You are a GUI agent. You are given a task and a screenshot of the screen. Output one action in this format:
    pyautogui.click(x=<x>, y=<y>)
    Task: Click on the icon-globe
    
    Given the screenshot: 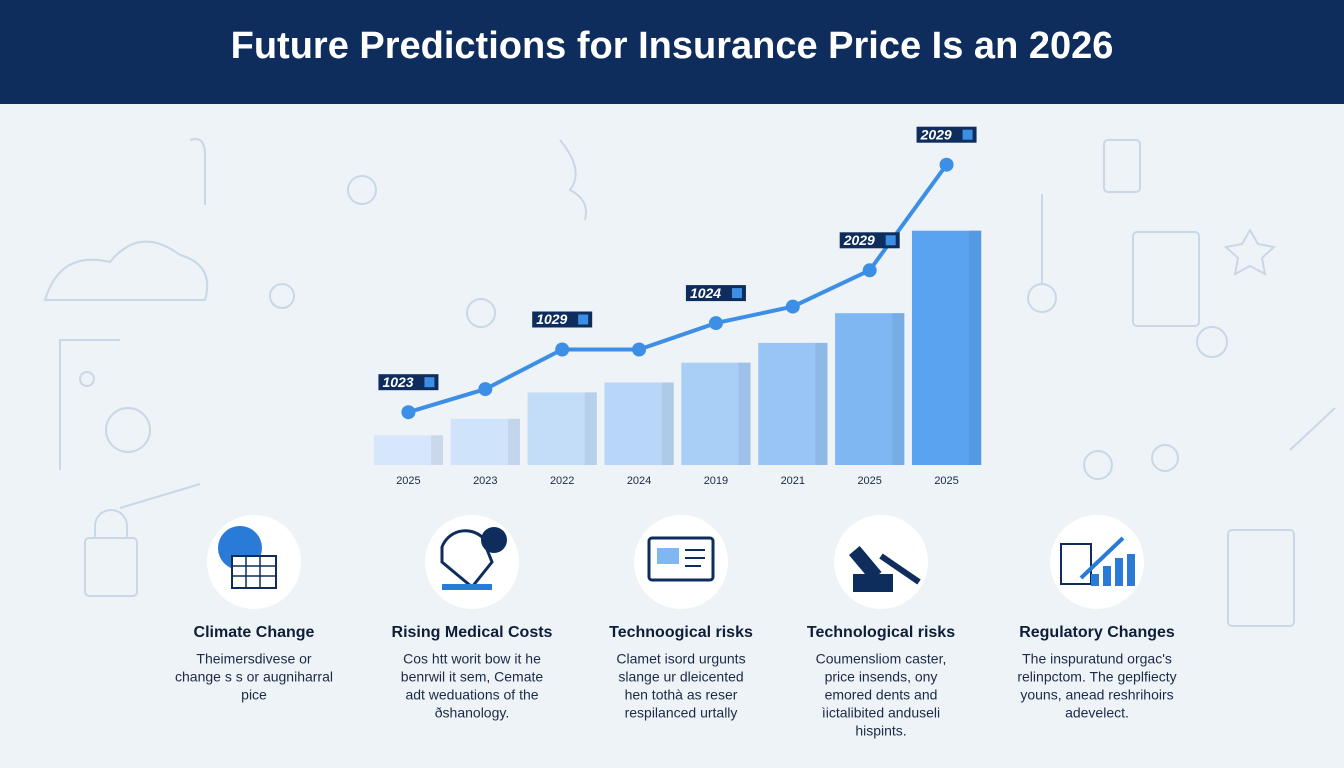 What is the action you would take?
    pyautogui.click(x=254, y=562)
    